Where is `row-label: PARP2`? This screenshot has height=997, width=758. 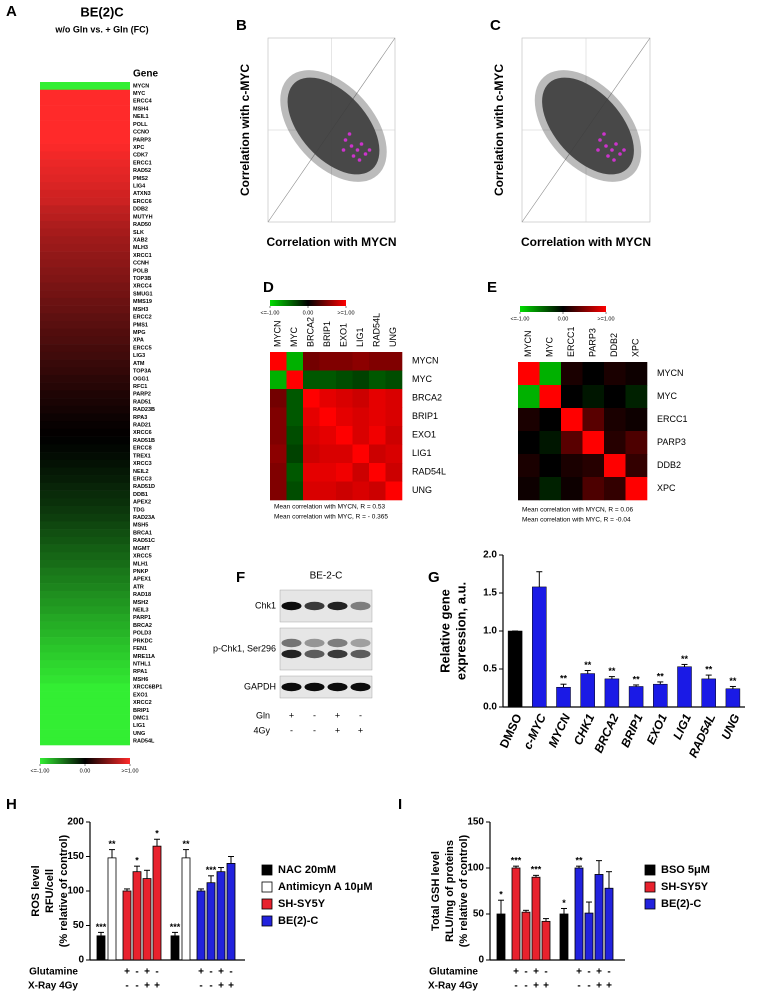
row-label: PARP2 is located at coordinates (142, 395).